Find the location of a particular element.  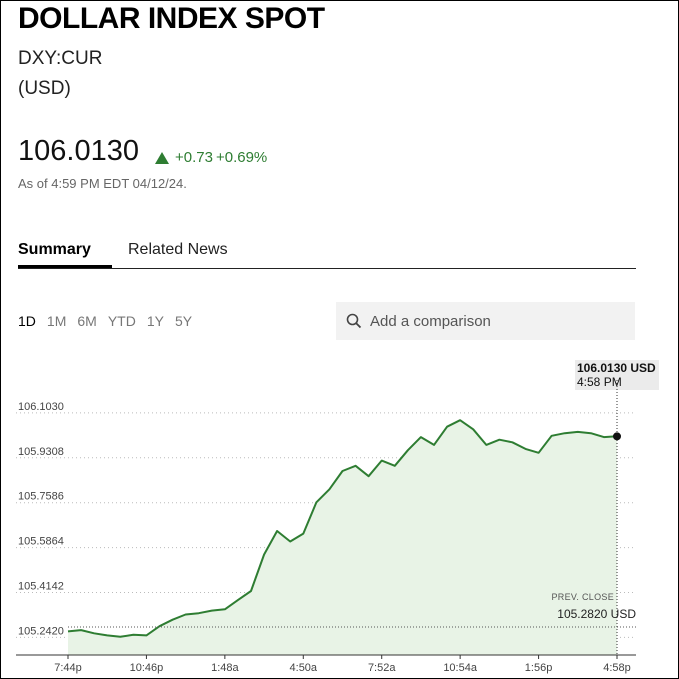

prev-close-label: PREV. CLOSE is located at coordinates (583, 597).